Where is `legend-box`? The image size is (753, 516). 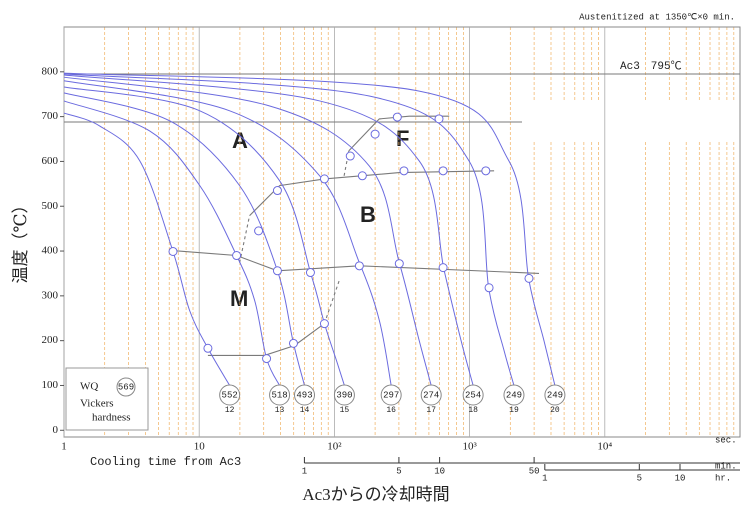
legend-box is located at coordinates (107, 399).